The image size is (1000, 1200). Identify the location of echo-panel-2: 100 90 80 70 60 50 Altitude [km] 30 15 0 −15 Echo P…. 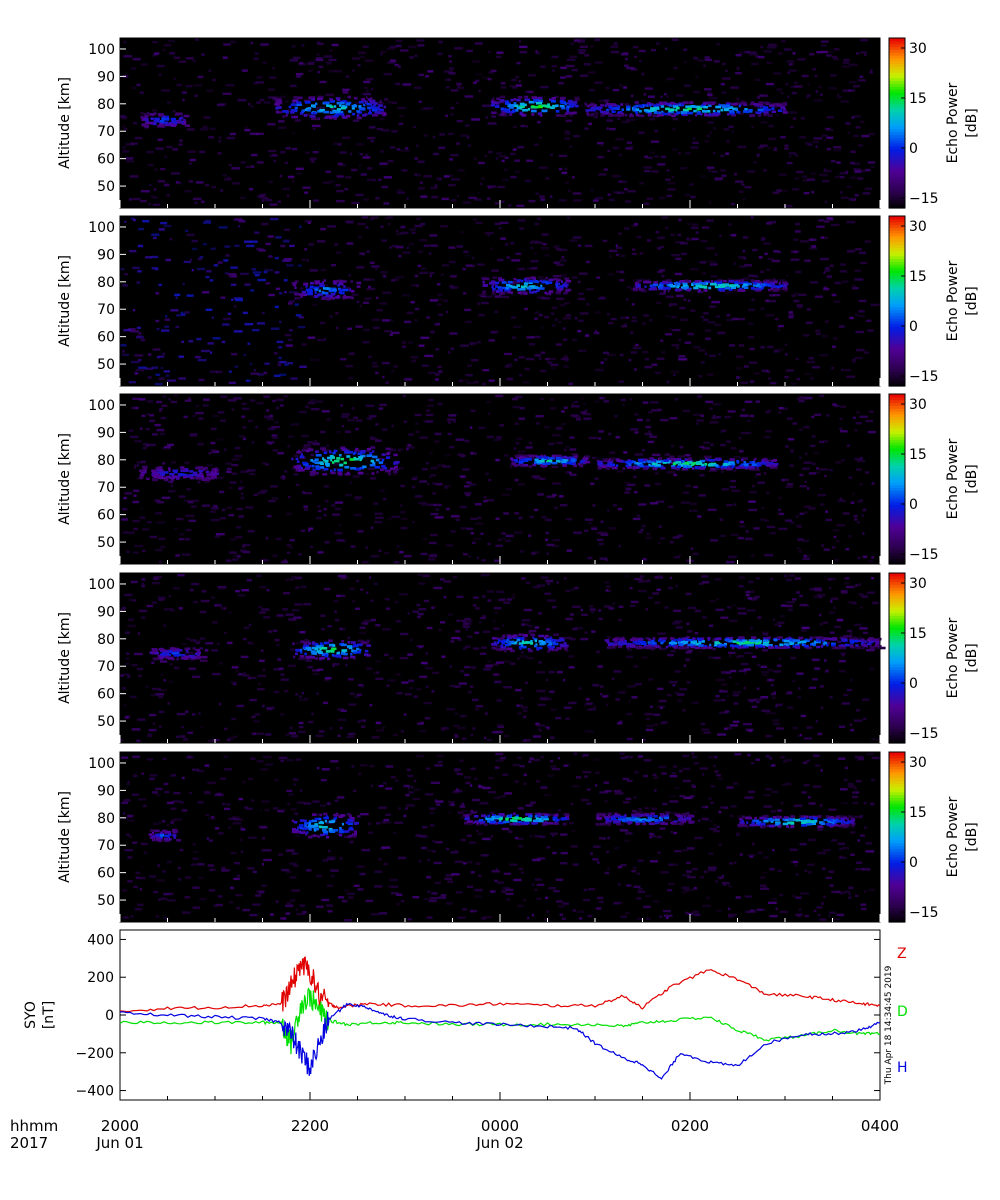
(518, 301).